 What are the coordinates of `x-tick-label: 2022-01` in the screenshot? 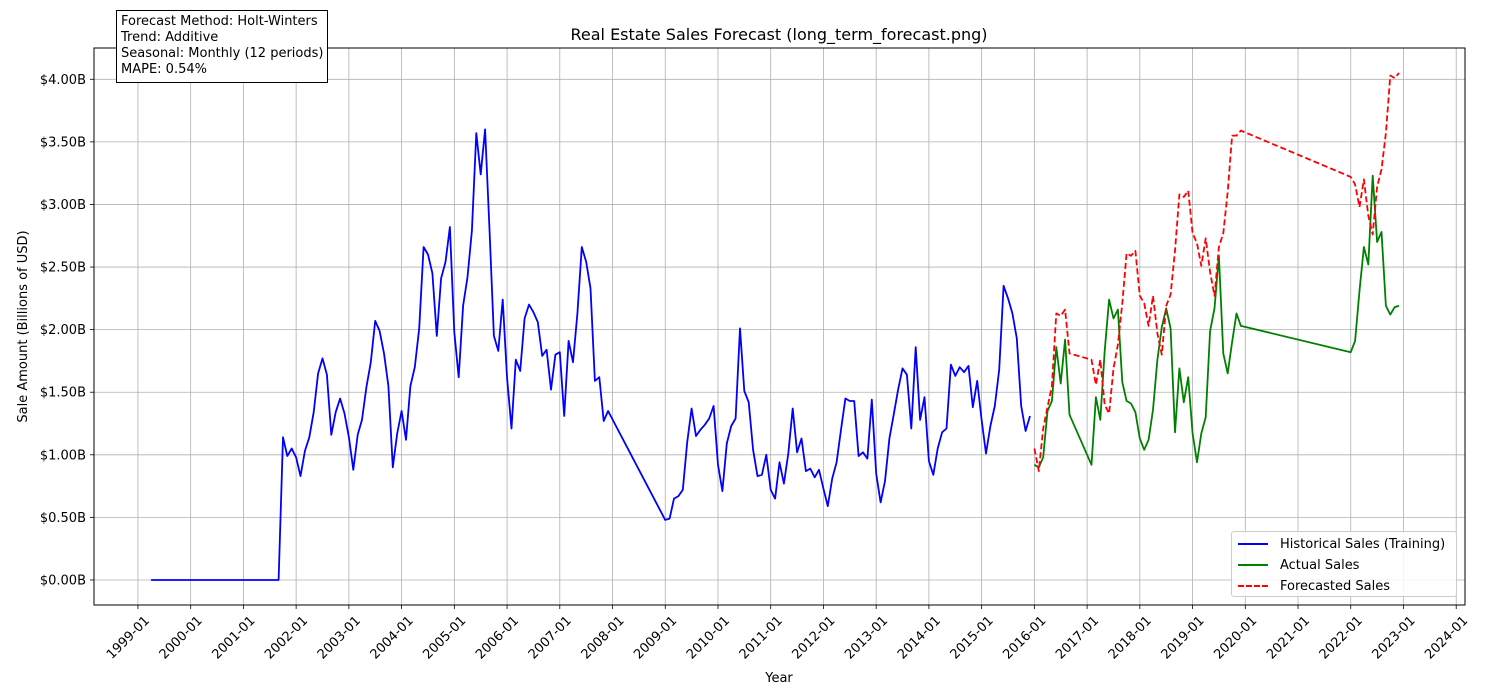 It's located at (1341, 637).